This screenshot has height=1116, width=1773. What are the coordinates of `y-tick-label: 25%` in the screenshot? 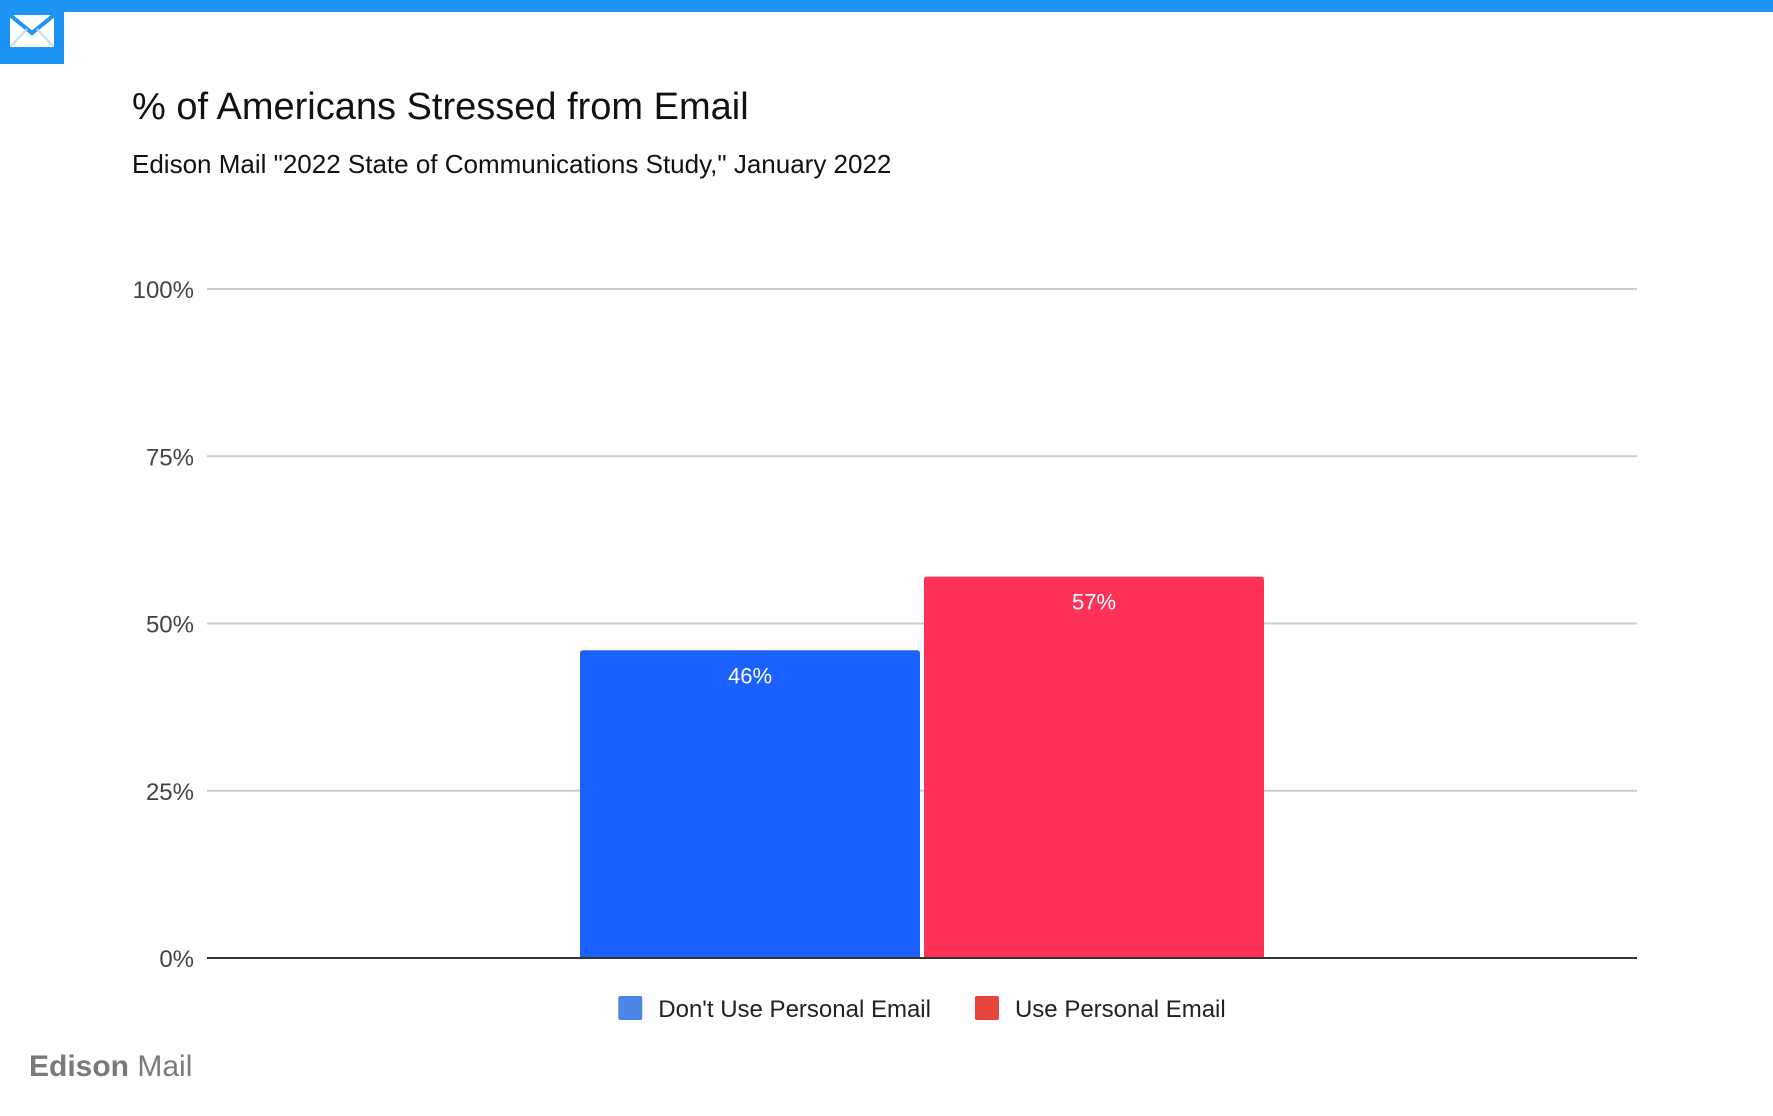 It's located at (170, 792).